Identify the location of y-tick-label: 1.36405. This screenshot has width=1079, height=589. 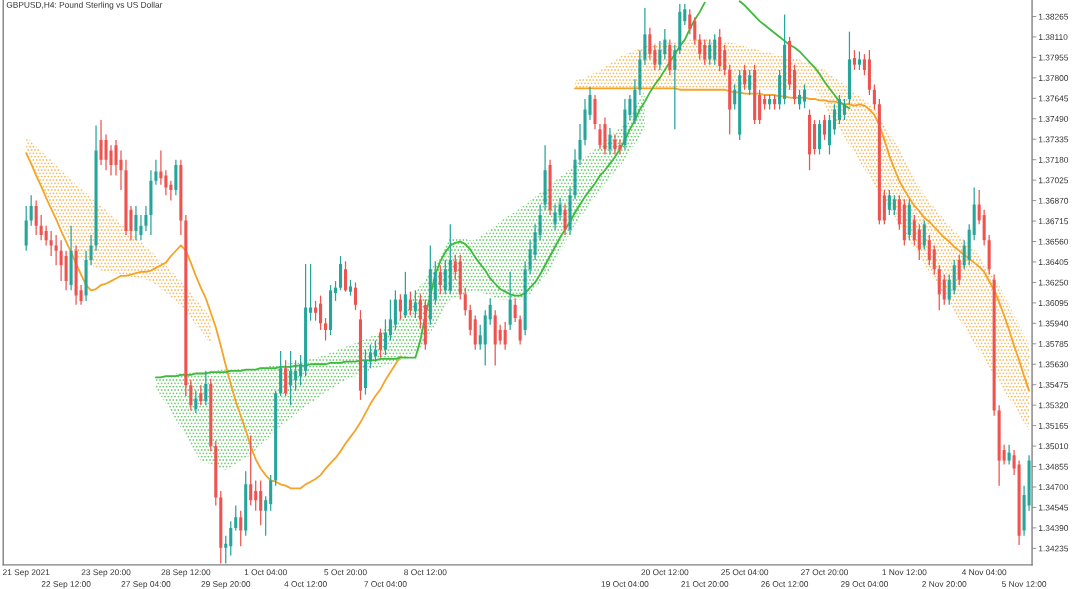
(1053, 262).